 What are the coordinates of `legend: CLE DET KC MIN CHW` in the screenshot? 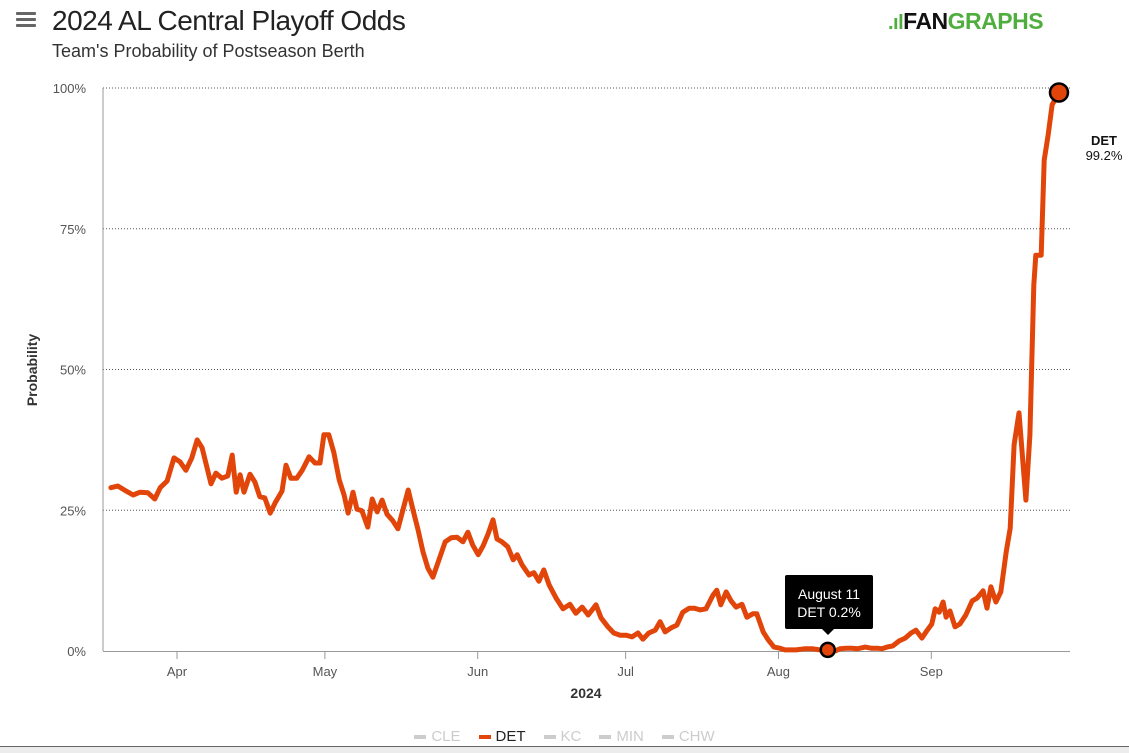 It's located at (564, 736).